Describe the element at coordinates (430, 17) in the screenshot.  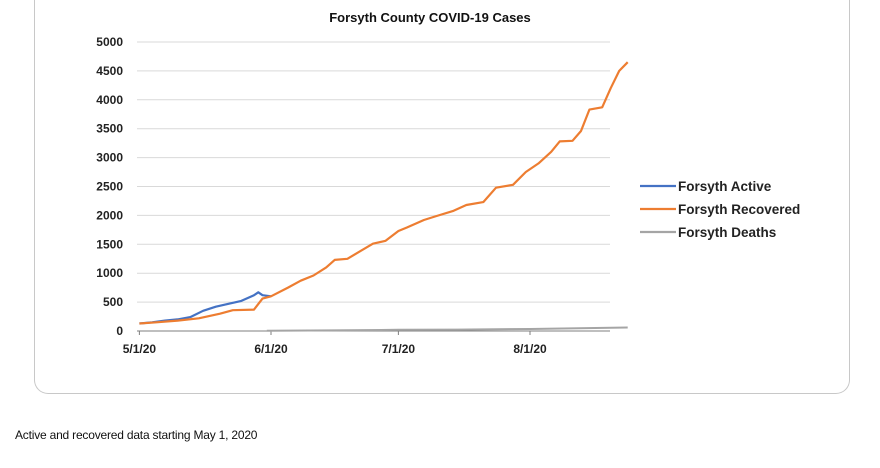
I see `chart-title: Forsyth County COVID-19 Cases` at that location.